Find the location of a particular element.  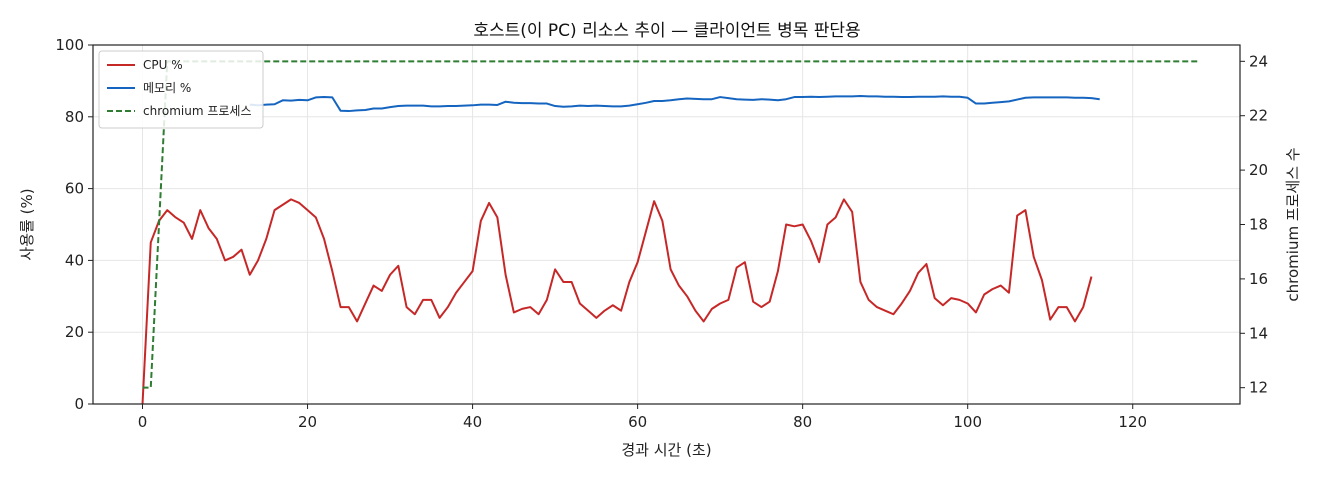

x-tick-label: 20 is located at coordinates (307, 422).